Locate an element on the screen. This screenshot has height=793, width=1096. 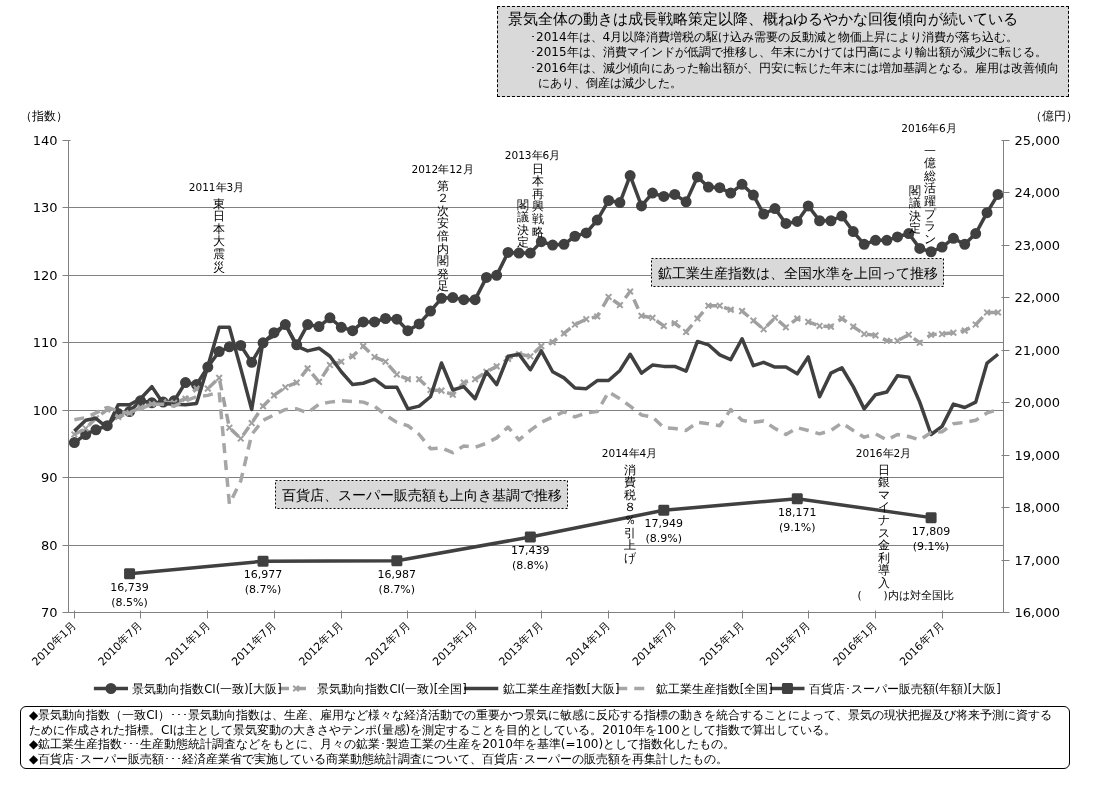
annotation: 百貨店、スーパー販売額も上向き基調で推移 is located at coordinates (421, 494).